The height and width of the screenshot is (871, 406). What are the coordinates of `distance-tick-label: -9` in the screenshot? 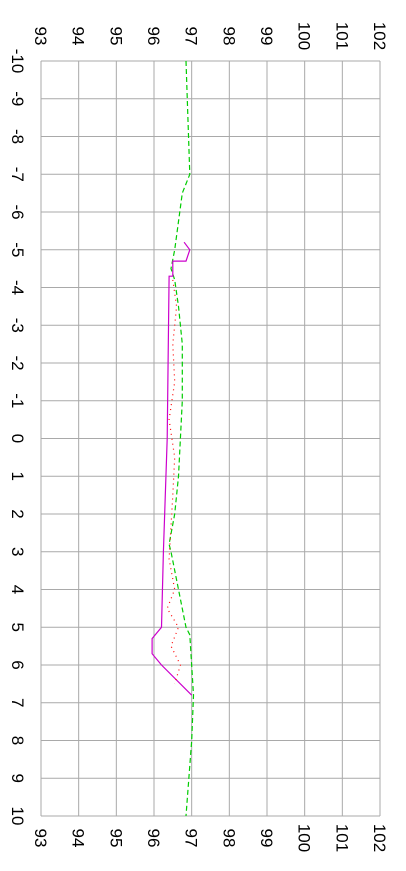 It's located at (17, 98).